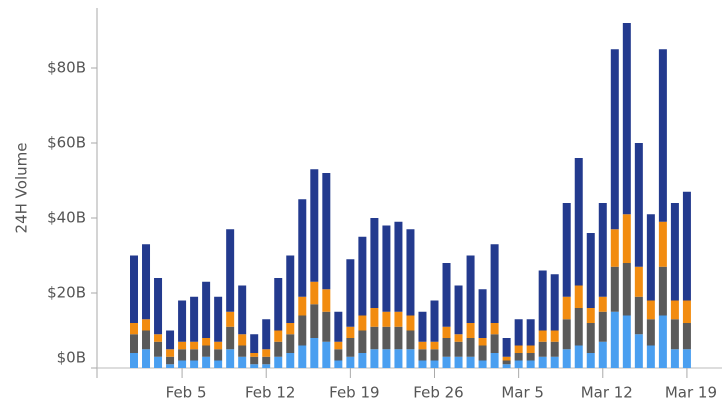 The width and height of the screenshot is (722, 408). What do you see at coordinates (71, 358) in the screenshot?
I see `y-tick-label: $0B` at bounding box center [71, 358].